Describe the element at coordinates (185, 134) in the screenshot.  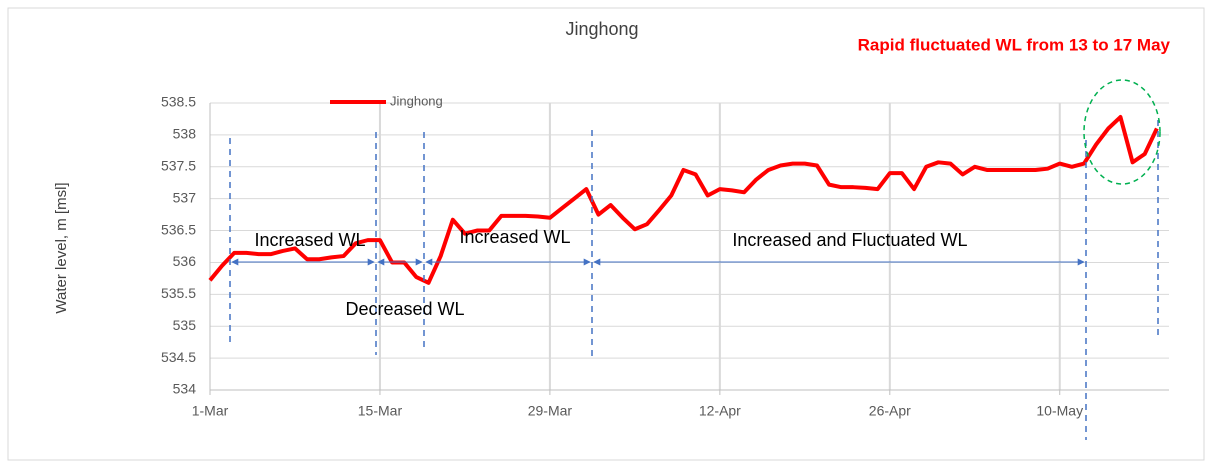
I see `y-tick-label: 538` at that location.